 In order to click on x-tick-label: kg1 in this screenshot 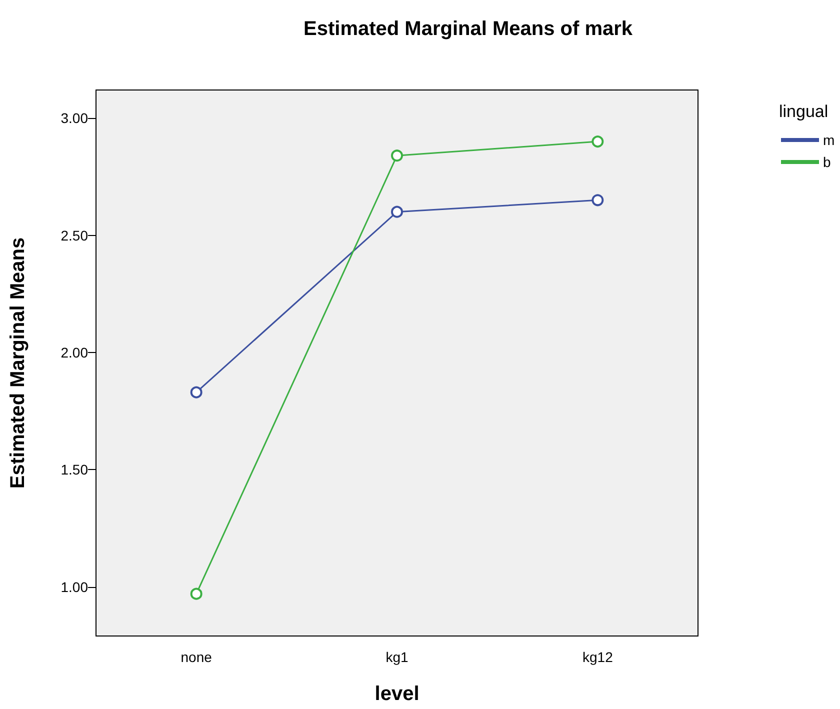, I will do `click(397, 657)`.